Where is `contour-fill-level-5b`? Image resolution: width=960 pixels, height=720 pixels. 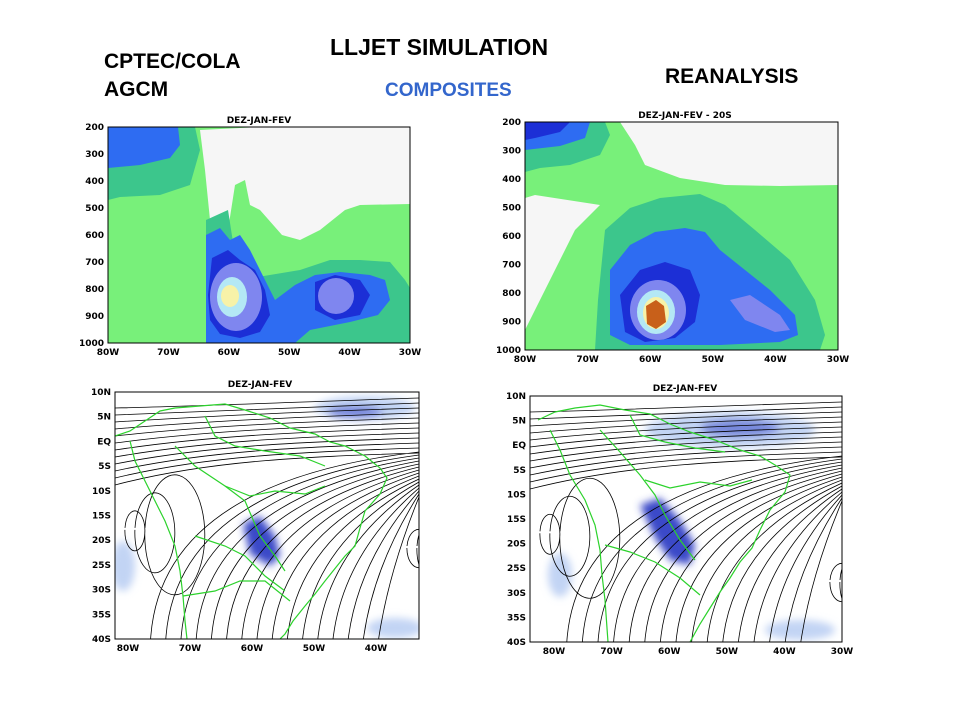 contour-fill-level-5b is located at coordinates (336, 296).